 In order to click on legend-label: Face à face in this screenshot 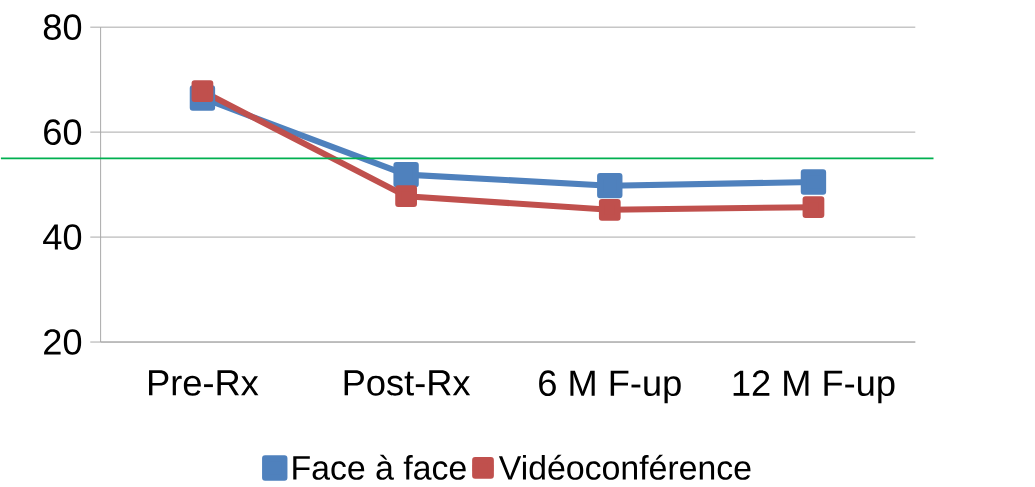, I will do `click(379, 467)`.